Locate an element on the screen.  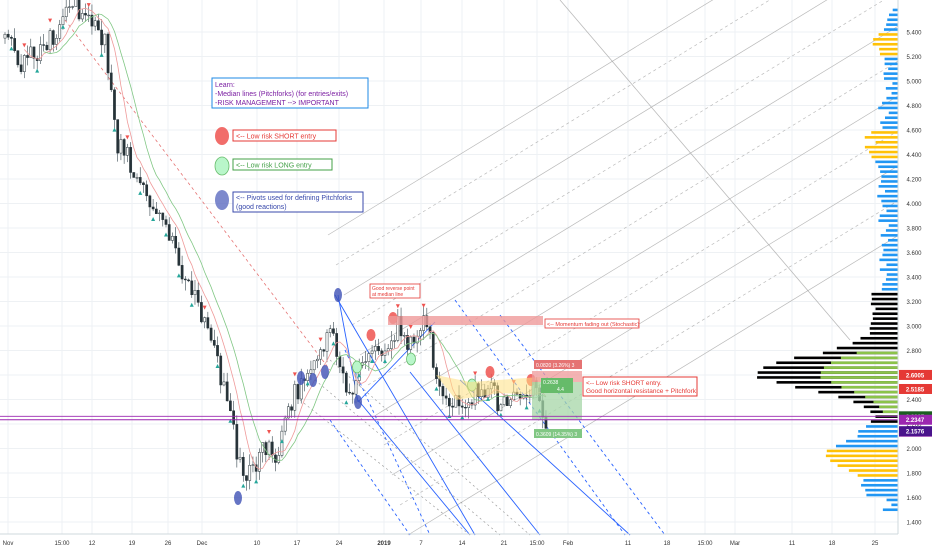
reverse-point-line-2: at median line is located at coordinates (387, 295).